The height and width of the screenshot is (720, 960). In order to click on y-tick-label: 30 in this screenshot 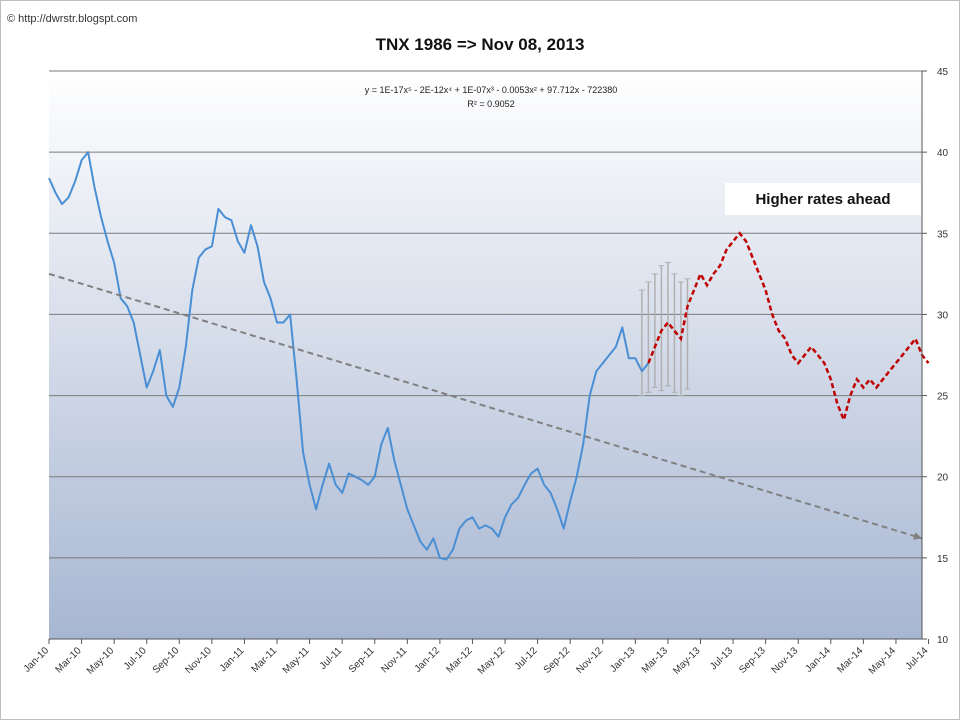, I will do `click(943, 315)`.